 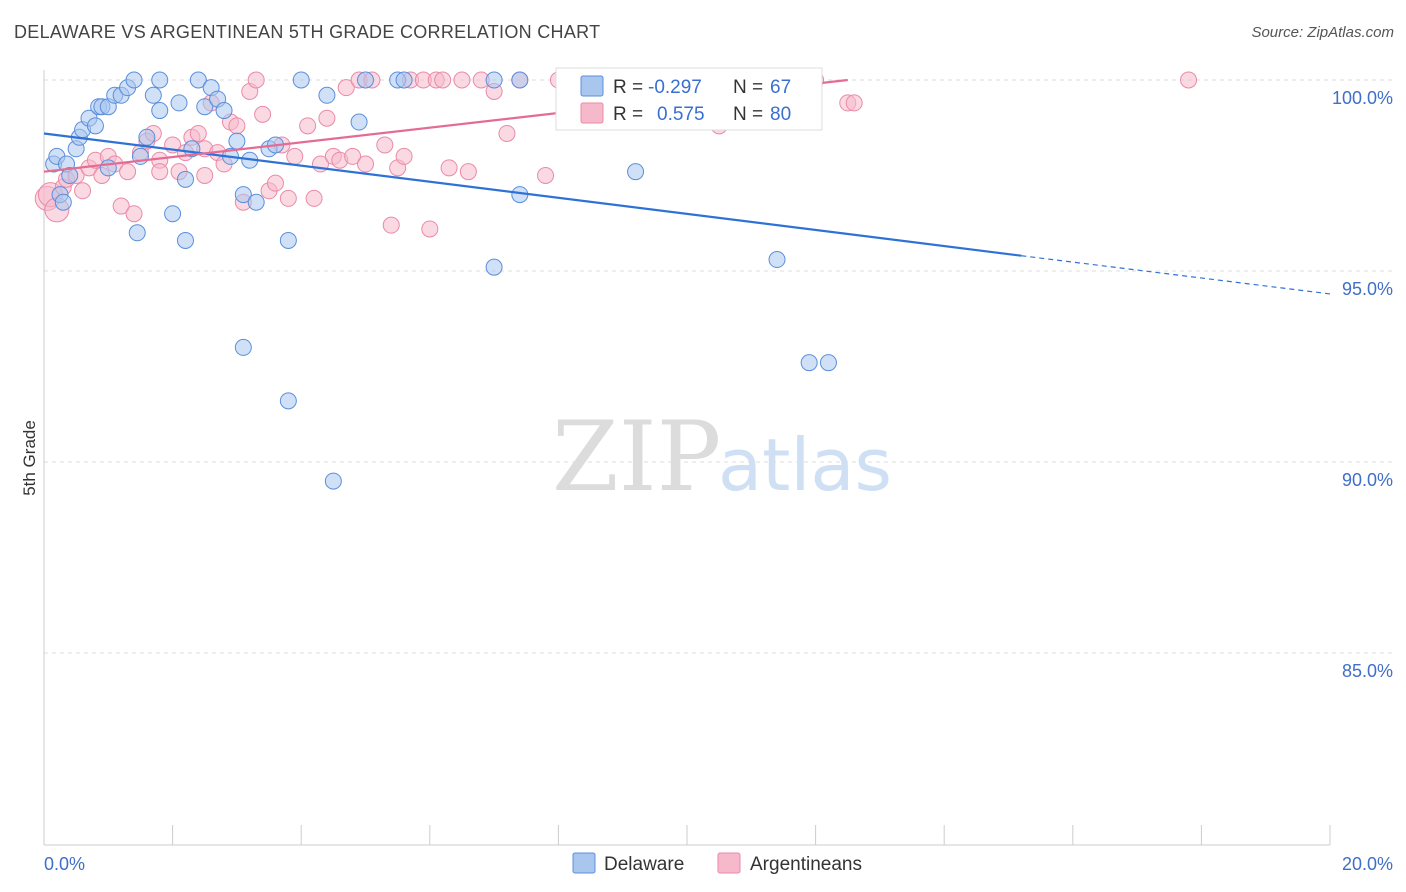 What do you see at coordinates (1176, 275) in the screenshot?
I see `trend-line-delaware-extension` at bounding box center [1176, 275].